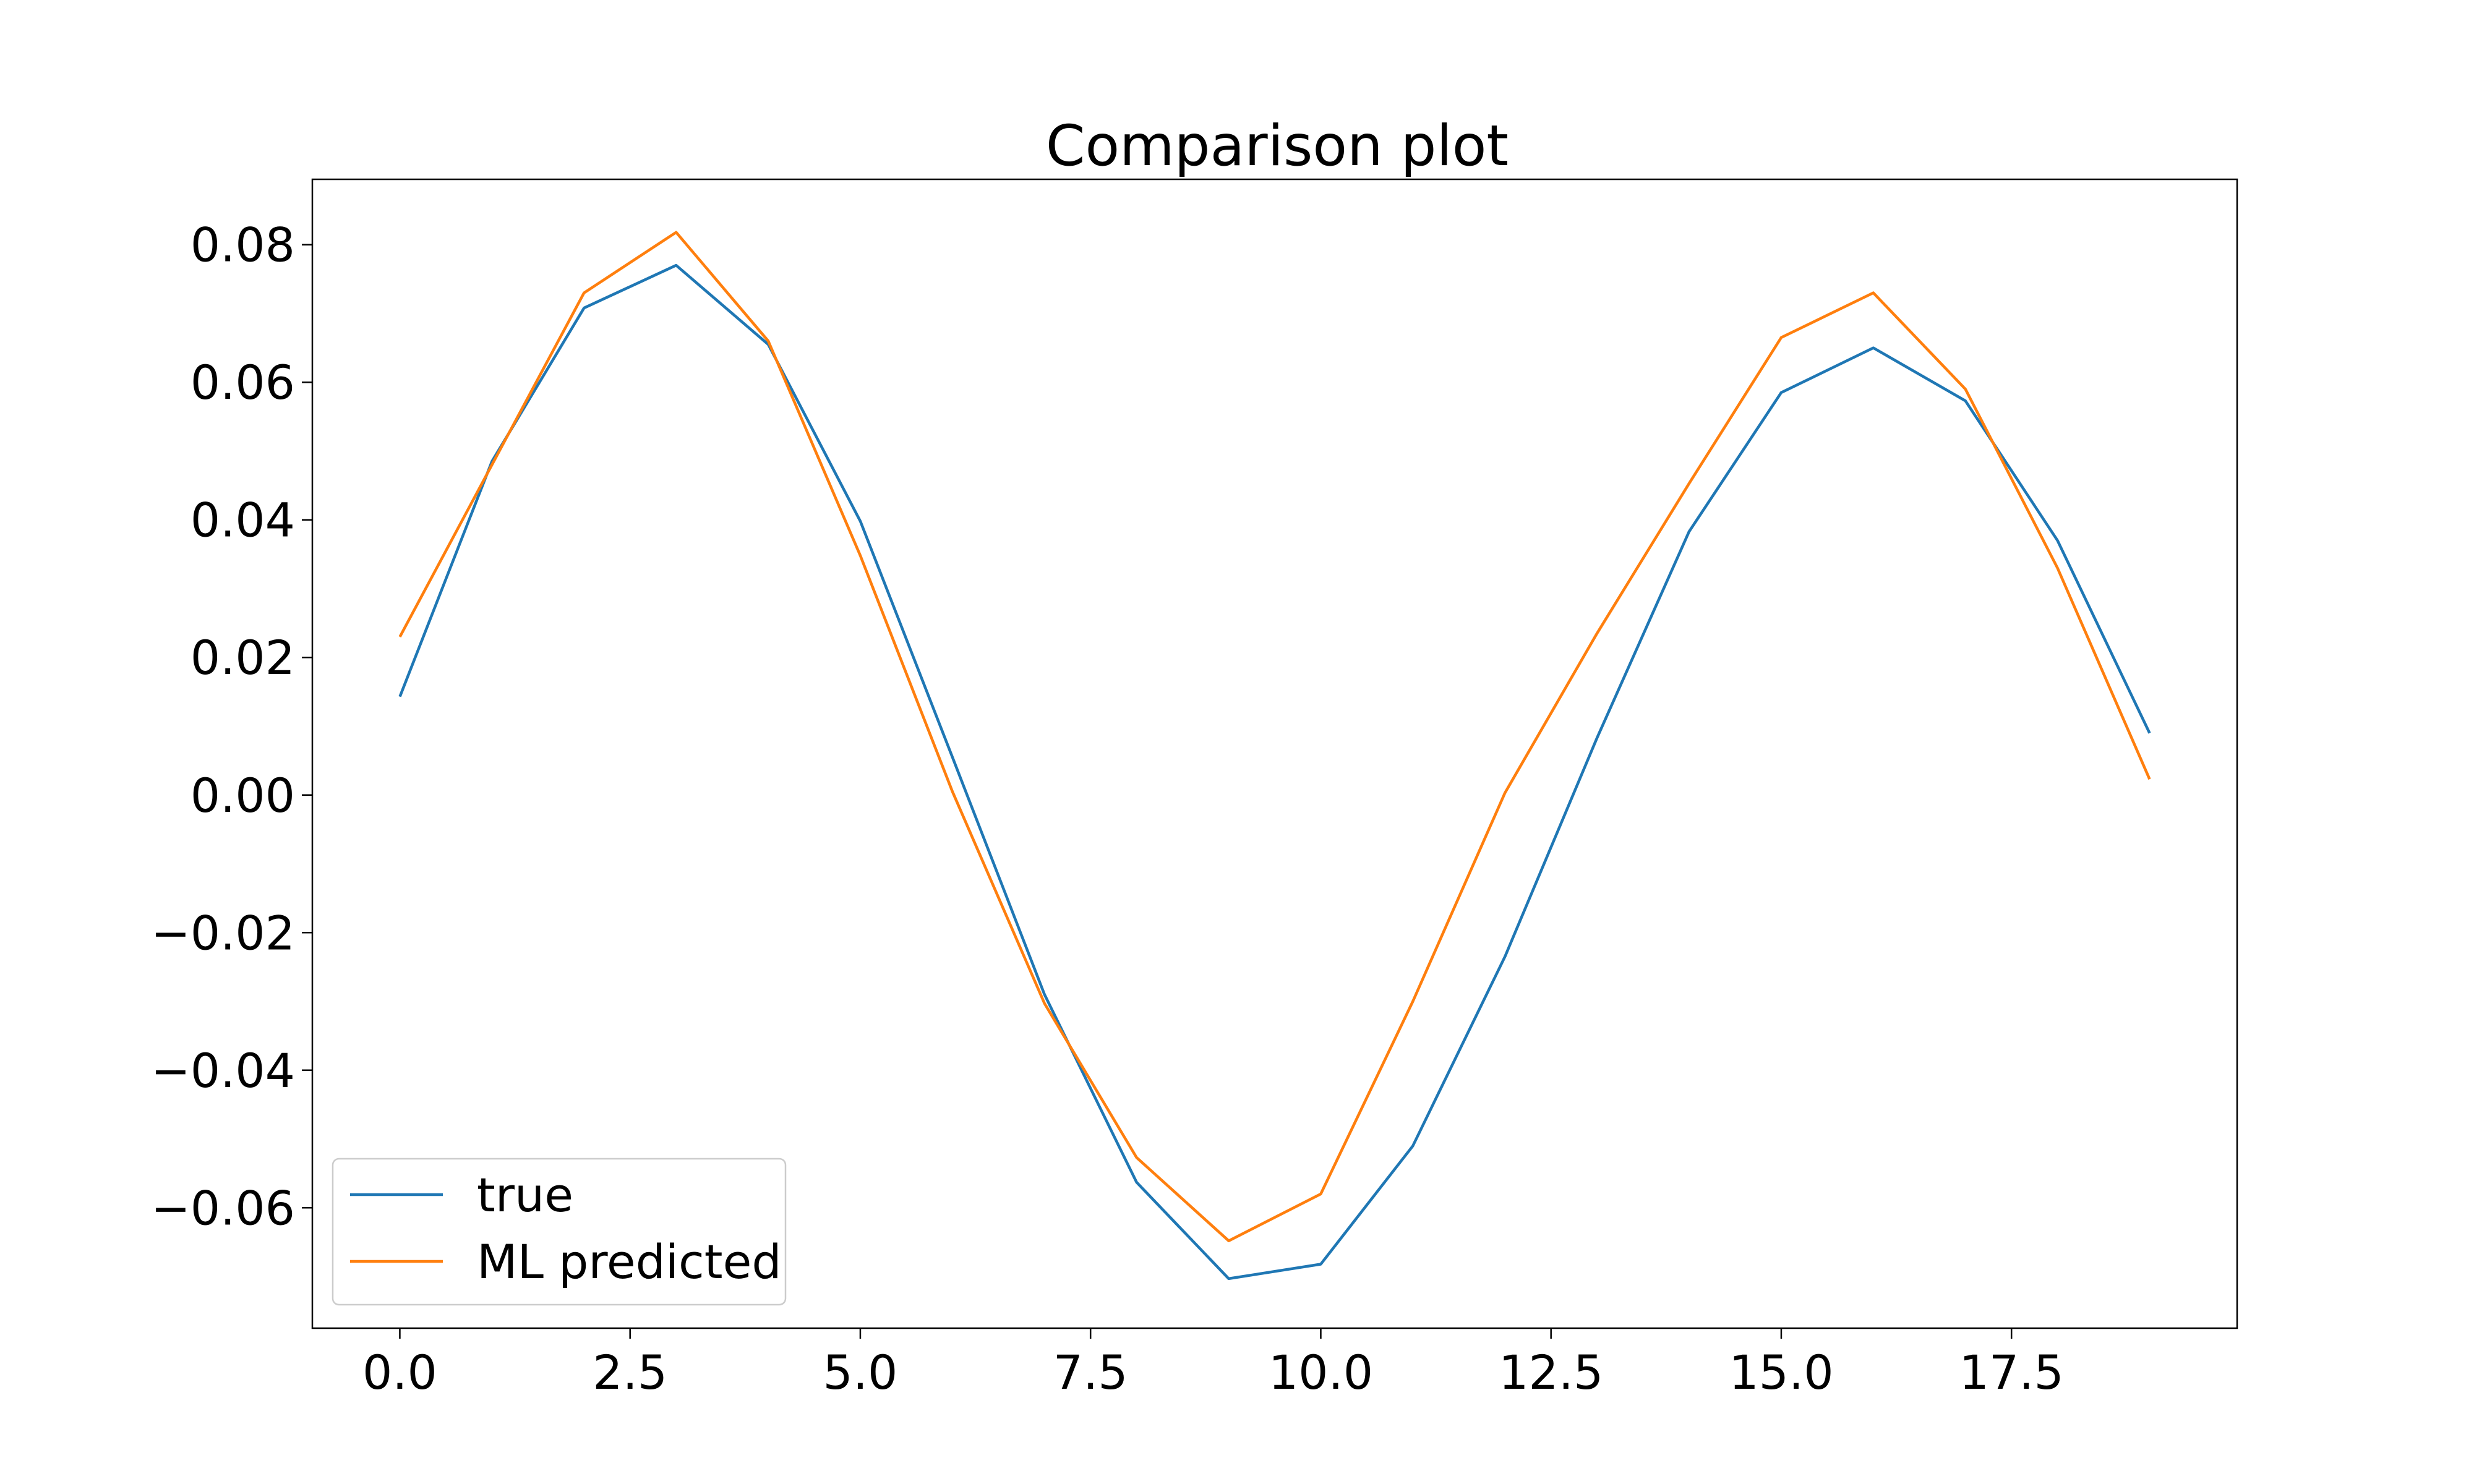 The height and width of the screenshot is (1484, 2474). I want to click on y-tick-label: 0.00, so click(242, 795).